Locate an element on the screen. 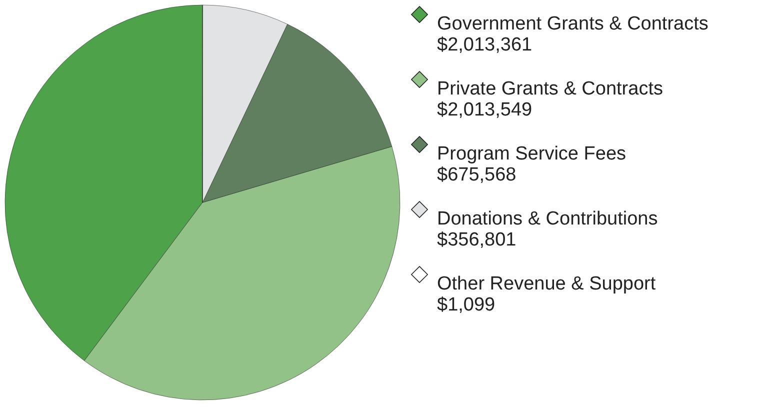 This screenshot has height=407, width=773. data-label: $356,801 is located at coordinates (476, 240).